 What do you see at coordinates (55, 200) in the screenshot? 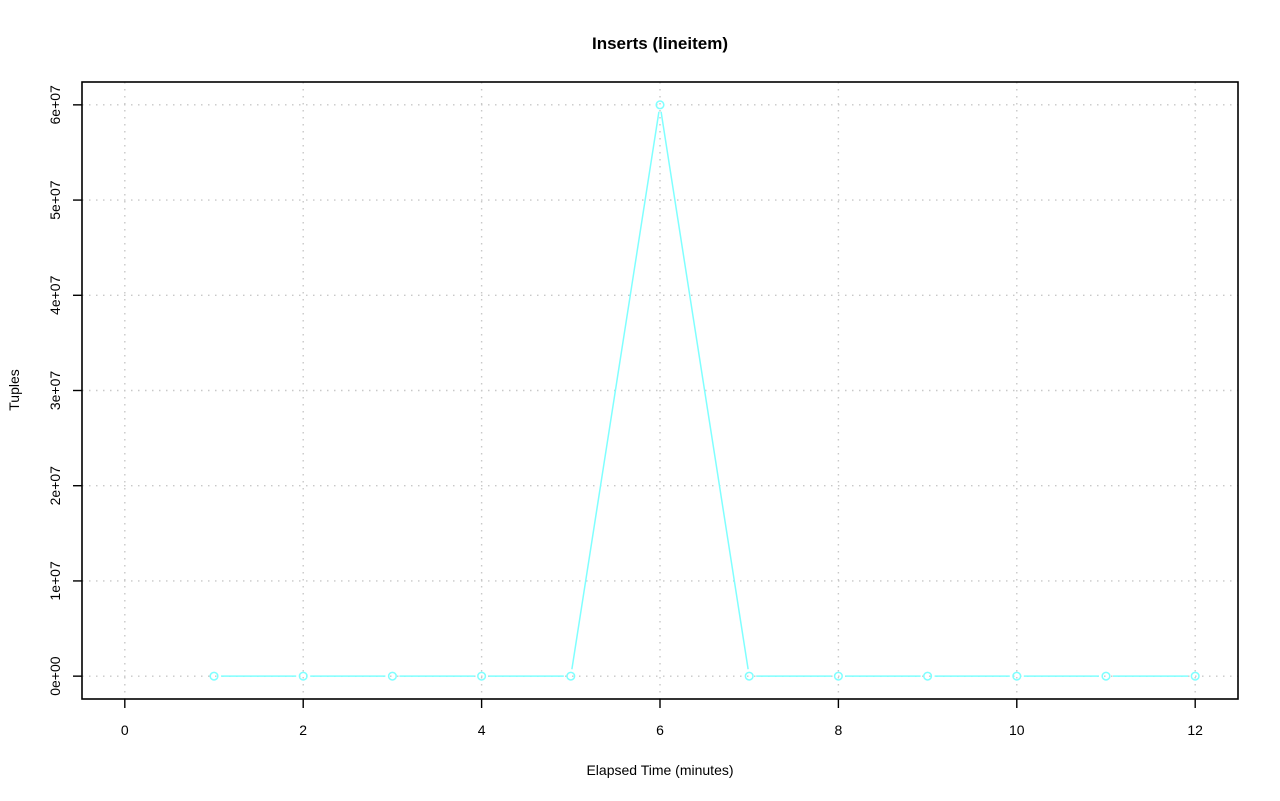
I see `y-tick-label: 5e+07` at bounding box center [55, 200].